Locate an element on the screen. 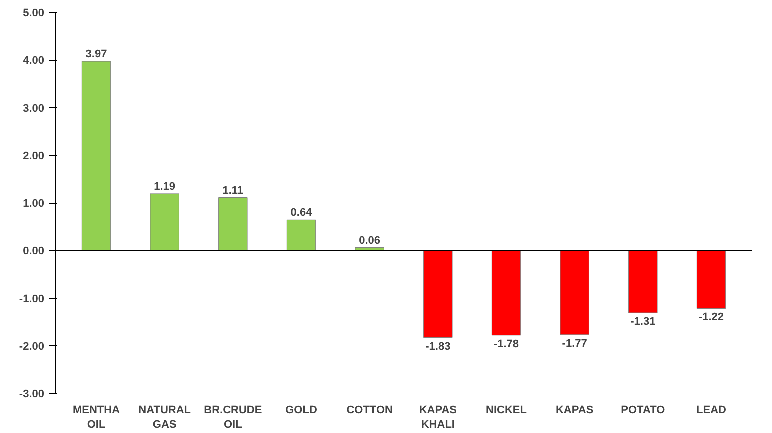 Image resolution: width=772 pixels, height=433 pixels. x-tick-label: LEAD is located at coordinates (711, 410).